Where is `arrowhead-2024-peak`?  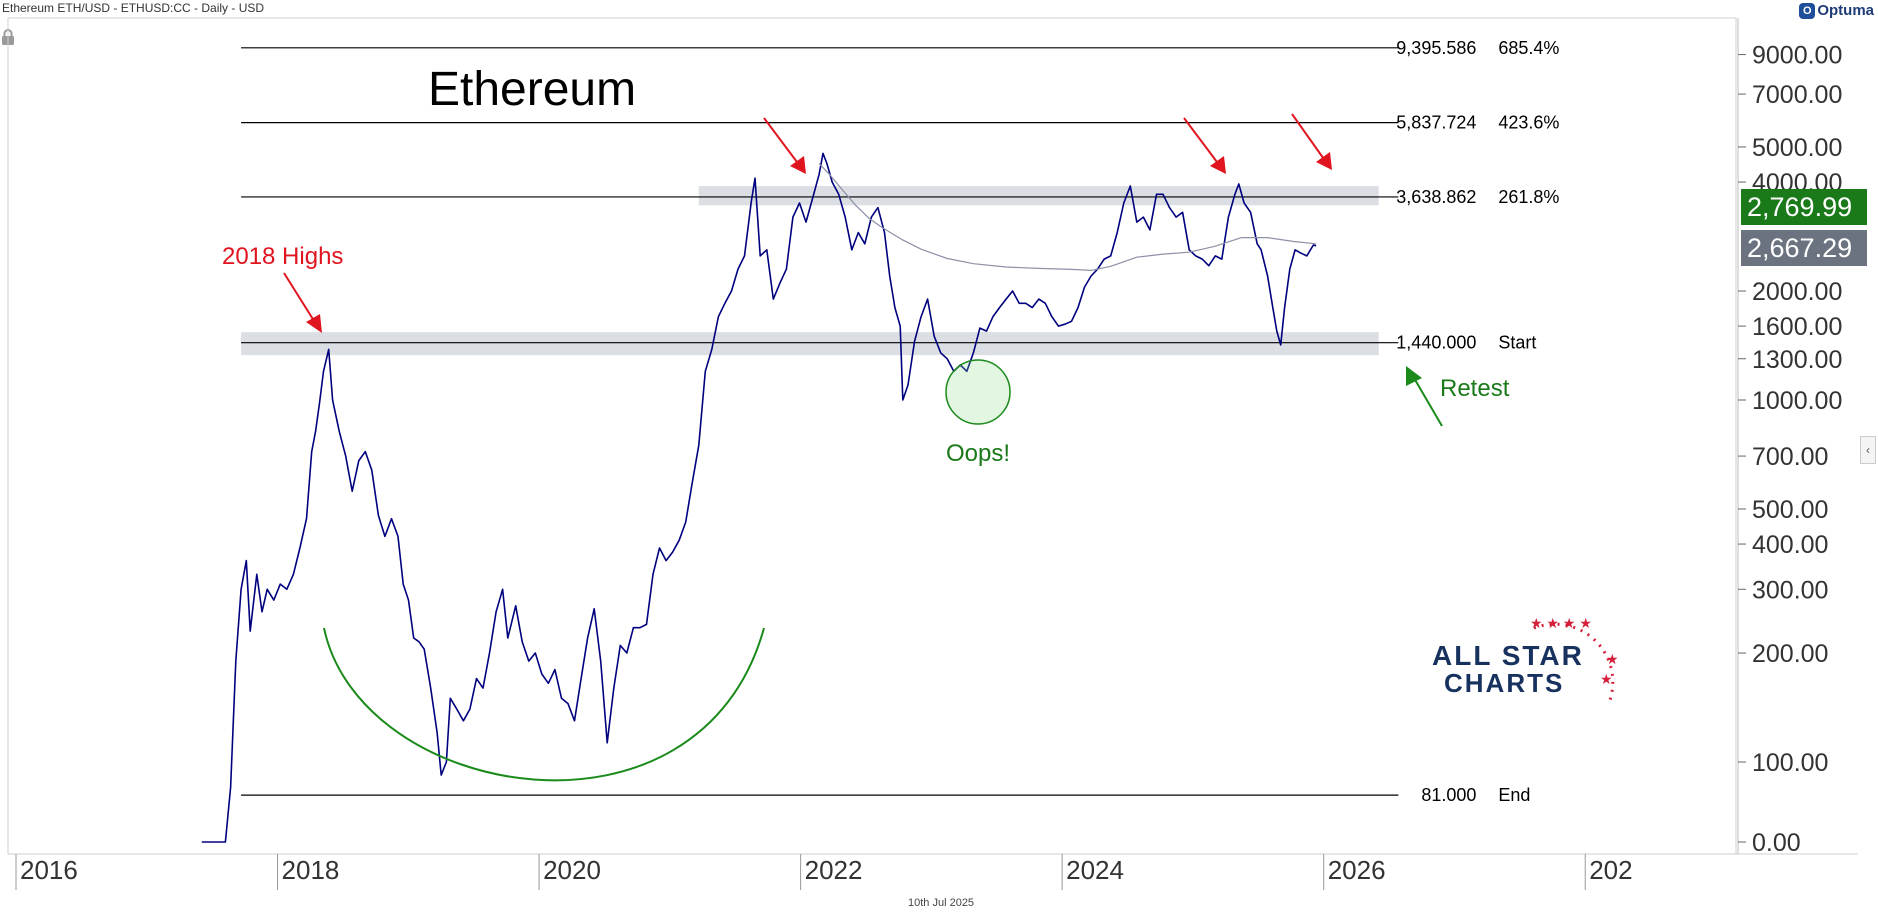 arrowhead-2024-peak is located at coordinates (1218, 165).